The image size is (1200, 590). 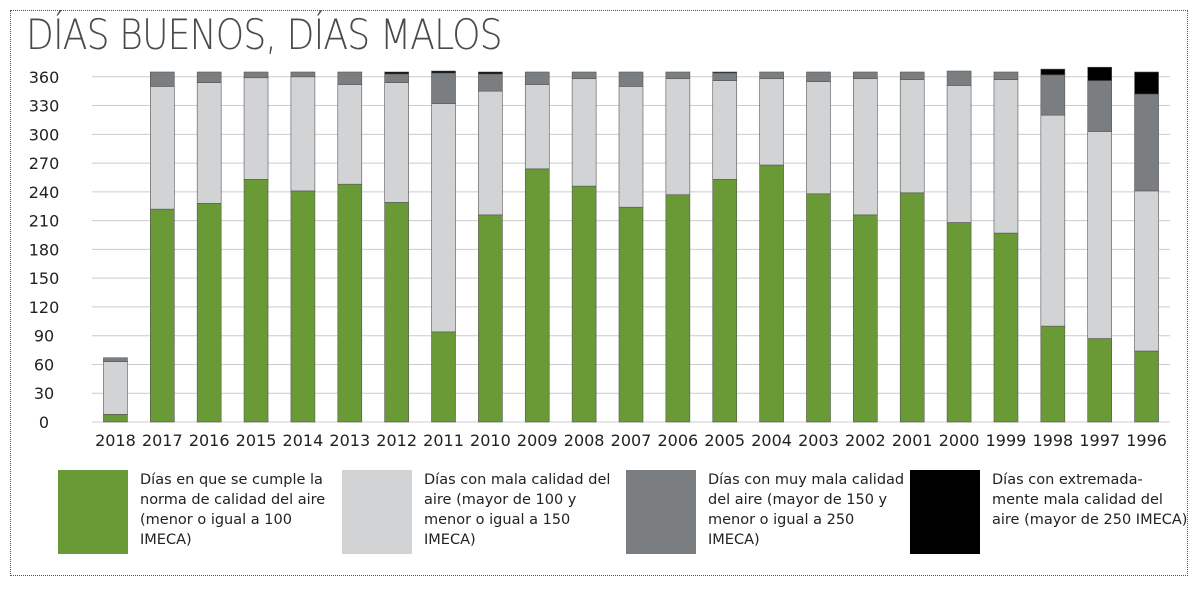 What do you see at coordinates (44, 249) in the screenshot?
I see `y-tick-label: 180` at bounding box center [44, 249].